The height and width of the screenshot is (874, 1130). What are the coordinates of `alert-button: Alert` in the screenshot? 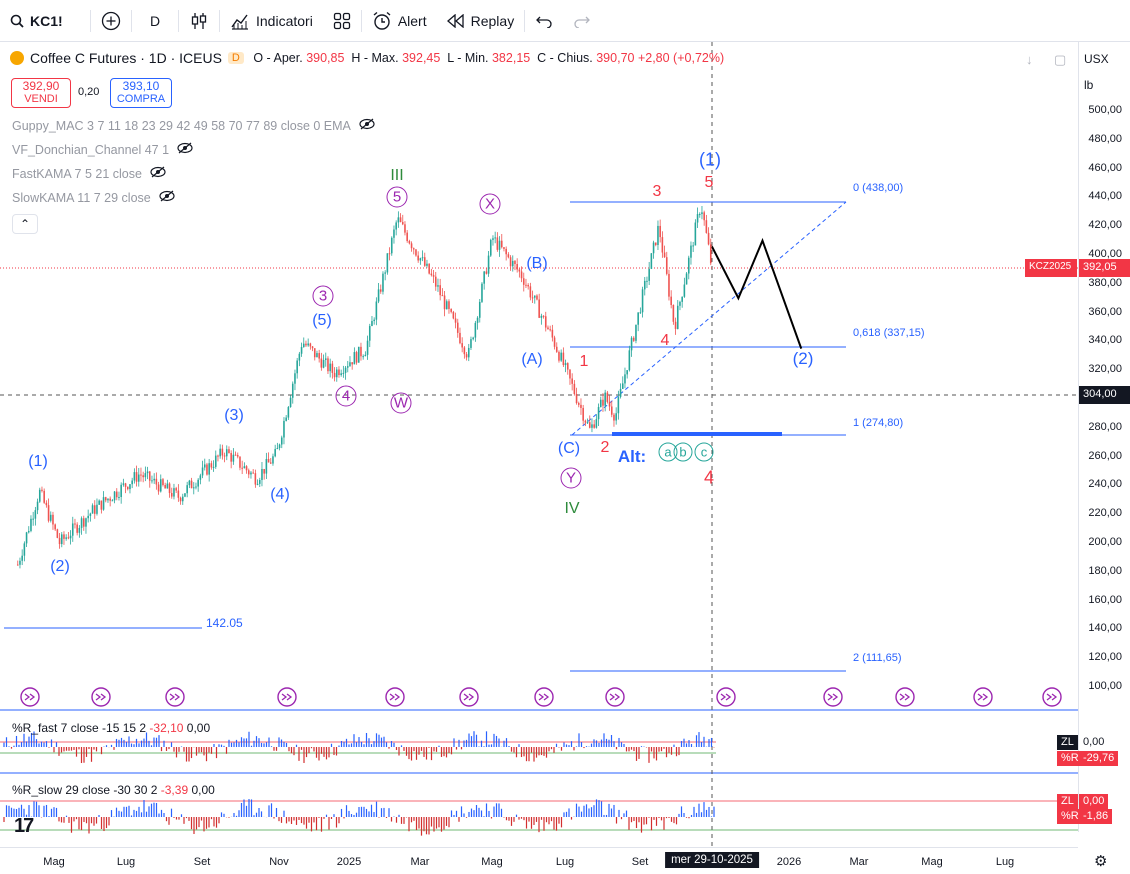 It's located at (399, 21).